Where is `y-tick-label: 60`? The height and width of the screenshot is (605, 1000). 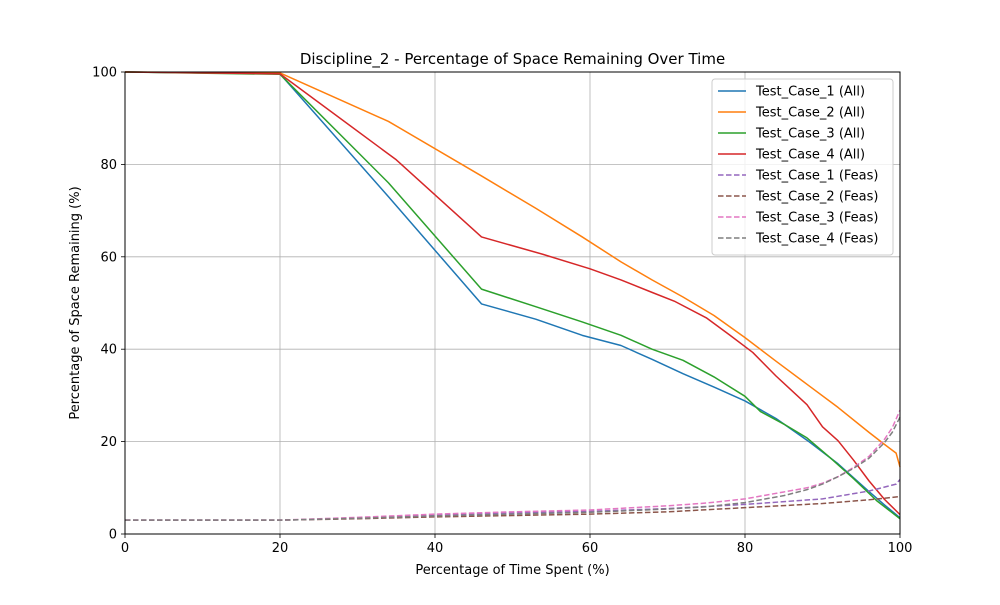
y-tick-label: 60 is located at coordinates (108, 257).